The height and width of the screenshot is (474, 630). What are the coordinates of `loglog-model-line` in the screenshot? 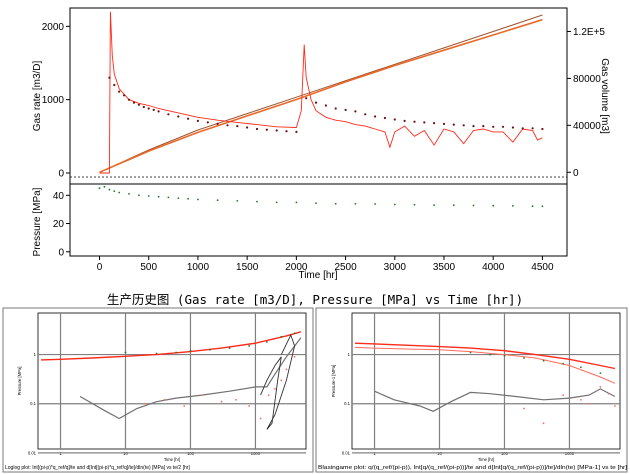 It's located at (171, 346).